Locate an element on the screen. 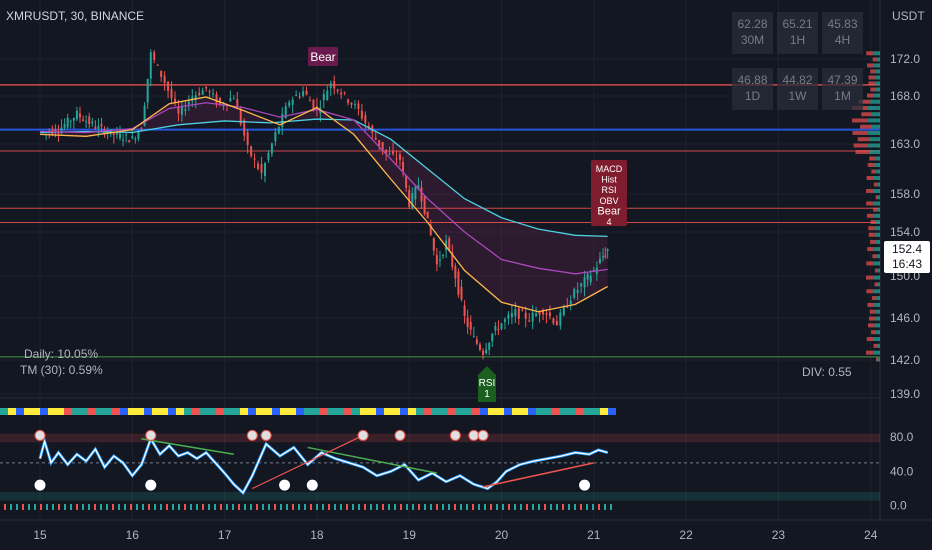  time-axis-tick-label: 17 is located at coordinates (225, 535).